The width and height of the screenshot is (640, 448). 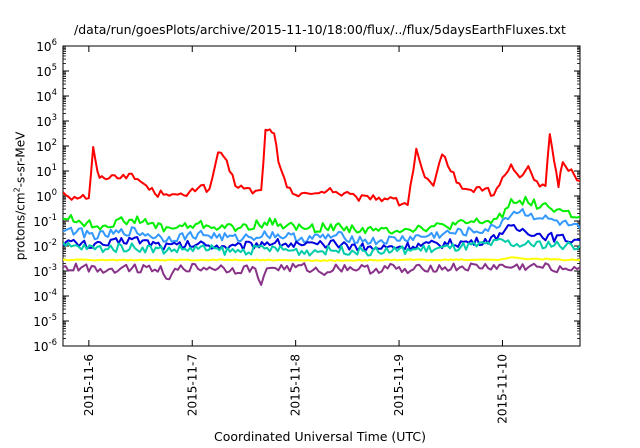 What do you see at coordinates (502, 389) in the screenshot?
I see `x-tick-label: 2015-11-10` at bounding box center [502, 389].